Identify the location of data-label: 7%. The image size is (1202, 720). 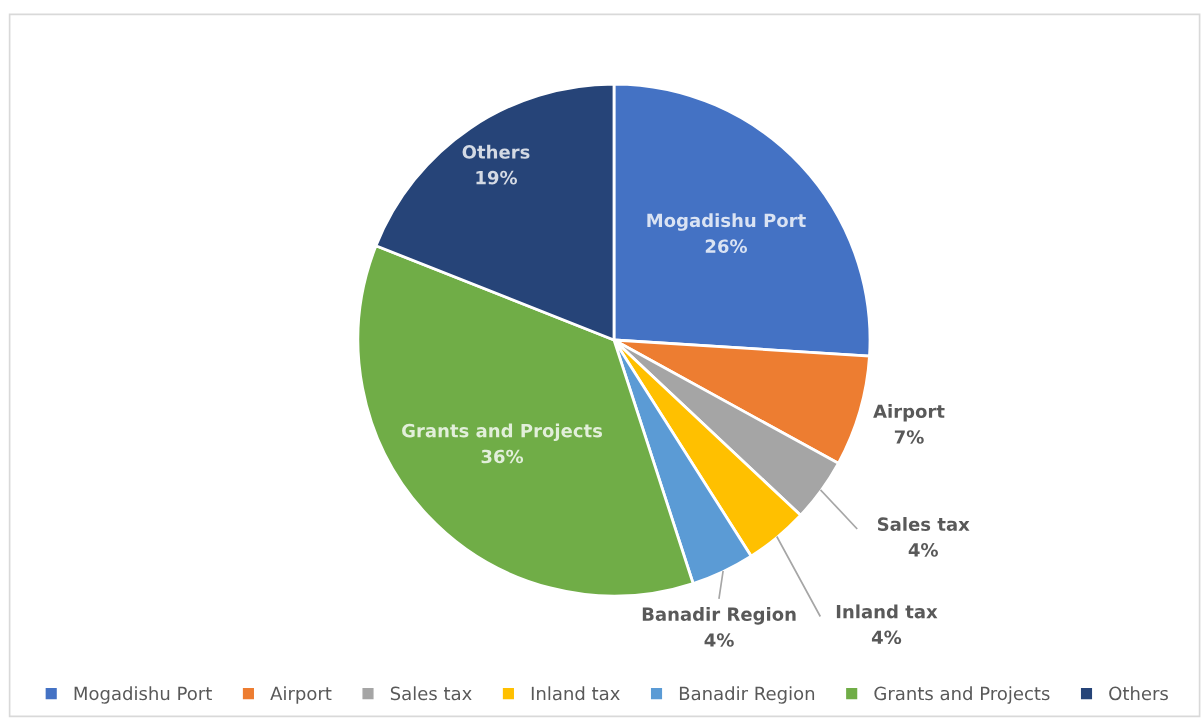
(909, 437).